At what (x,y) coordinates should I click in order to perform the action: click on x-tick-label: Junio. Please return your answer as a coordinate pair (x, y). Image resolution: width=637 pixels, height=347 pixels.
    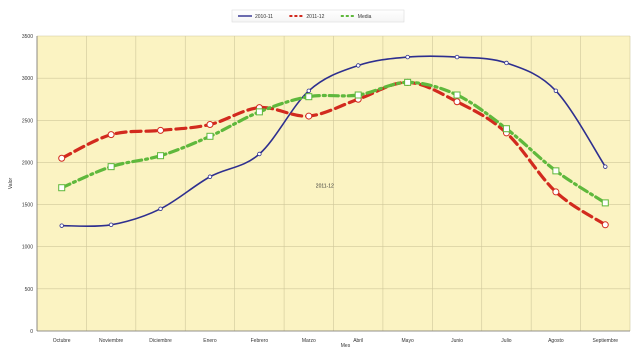
    Looking at the image, I should click on (457, 341).